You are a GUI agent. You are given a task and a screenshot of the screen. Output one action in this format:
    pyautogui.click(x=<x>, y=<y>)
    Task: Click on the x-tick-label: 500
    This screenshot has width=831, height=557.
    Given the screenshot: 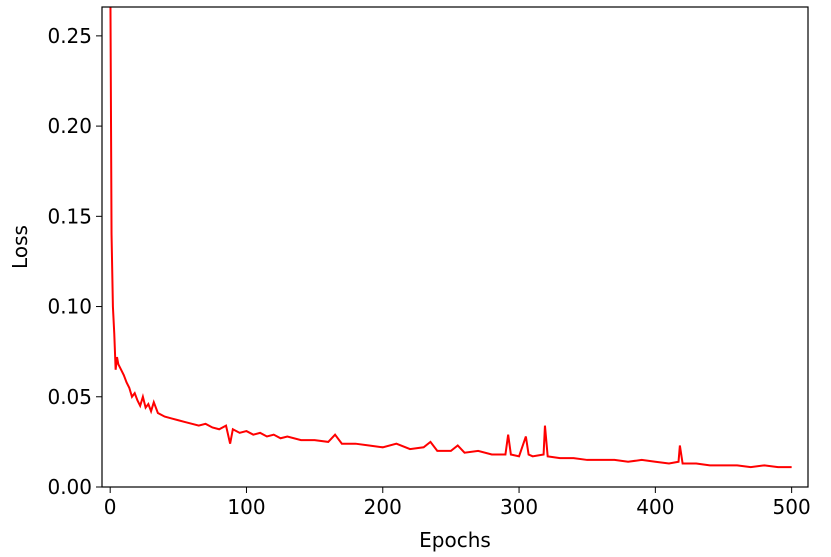 What is the action you would take?
    pyautogui.click(x=792, y=507)
    